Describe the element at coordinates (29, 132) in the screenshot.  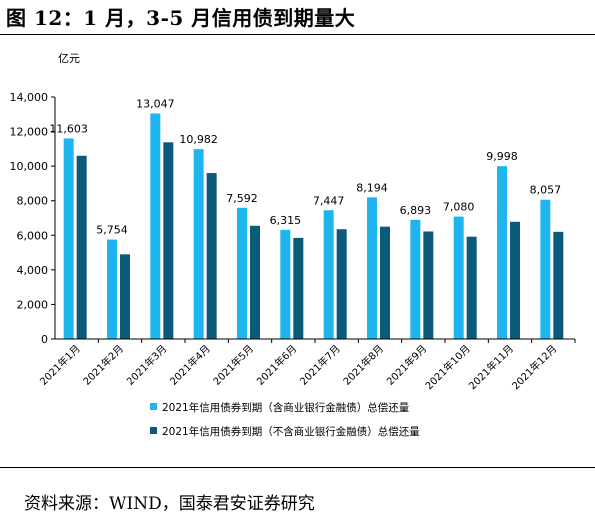
I see `y-tick-label: 12,000` at that location.